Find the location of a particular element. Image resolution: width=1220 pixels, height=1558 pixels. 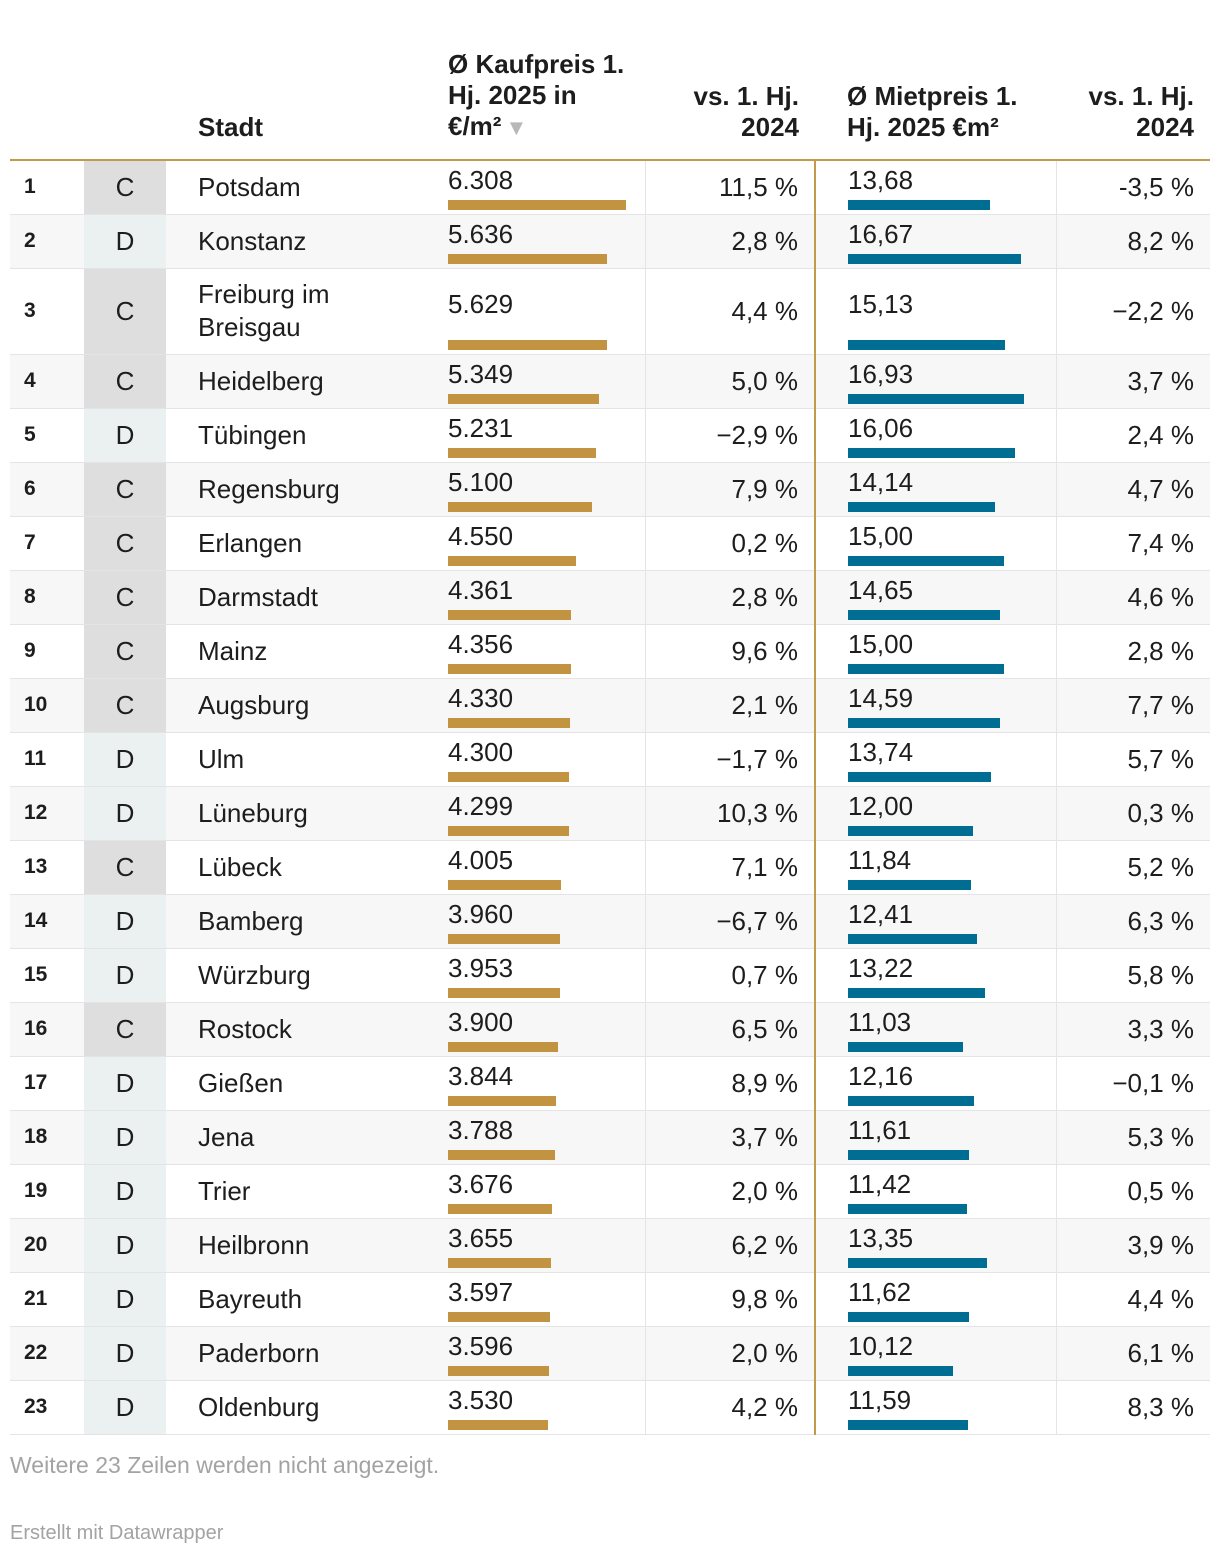

rent-price-cell: 14,59 is located at coordinates (935, 705).